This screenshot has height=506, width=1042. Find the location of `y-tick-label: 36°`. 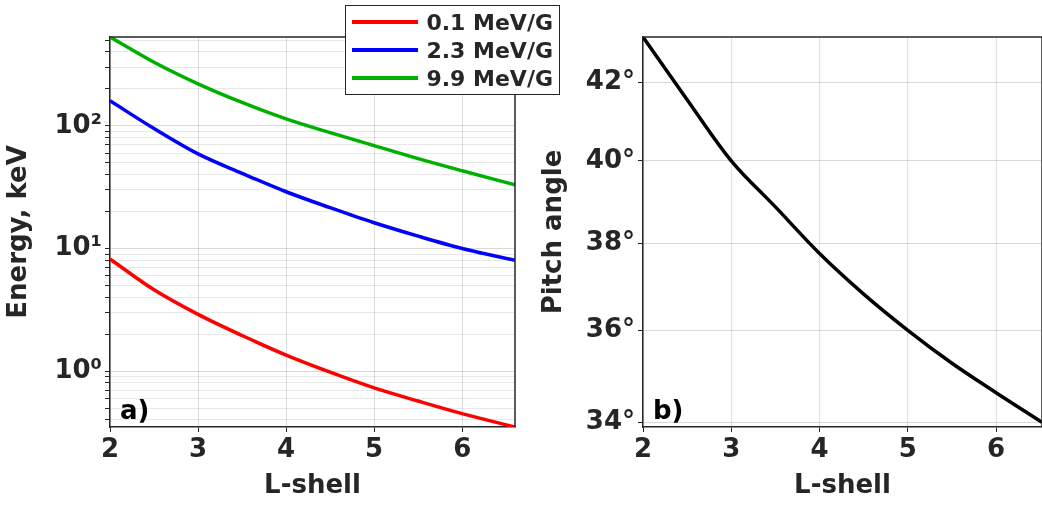

y-tick-label: 36° is located at coordinates (610, 328).